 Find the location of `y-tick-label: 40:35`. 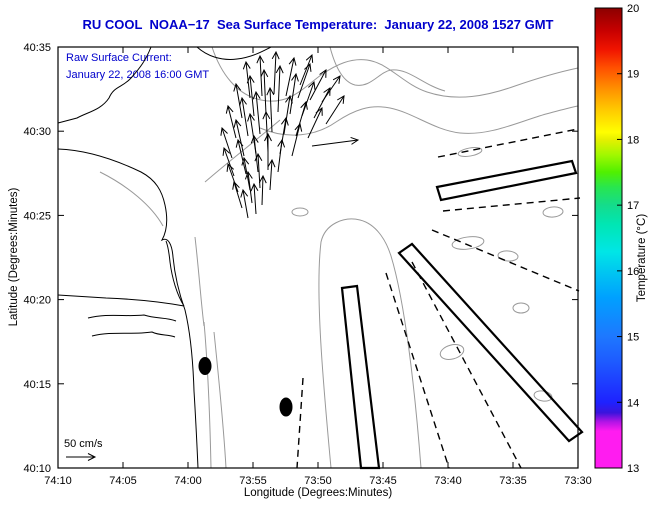

y-tick-label: 40:35 is located at coordinates (37, 48).